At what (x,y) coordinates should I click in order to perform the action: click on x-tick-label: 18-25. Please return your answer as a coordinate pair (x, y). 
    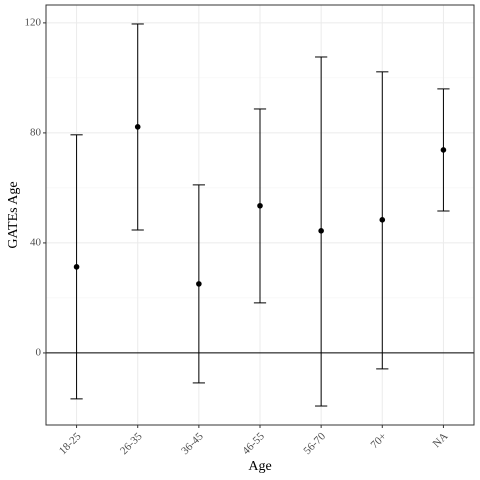
    Looking at the image, I should click on (70, 443).